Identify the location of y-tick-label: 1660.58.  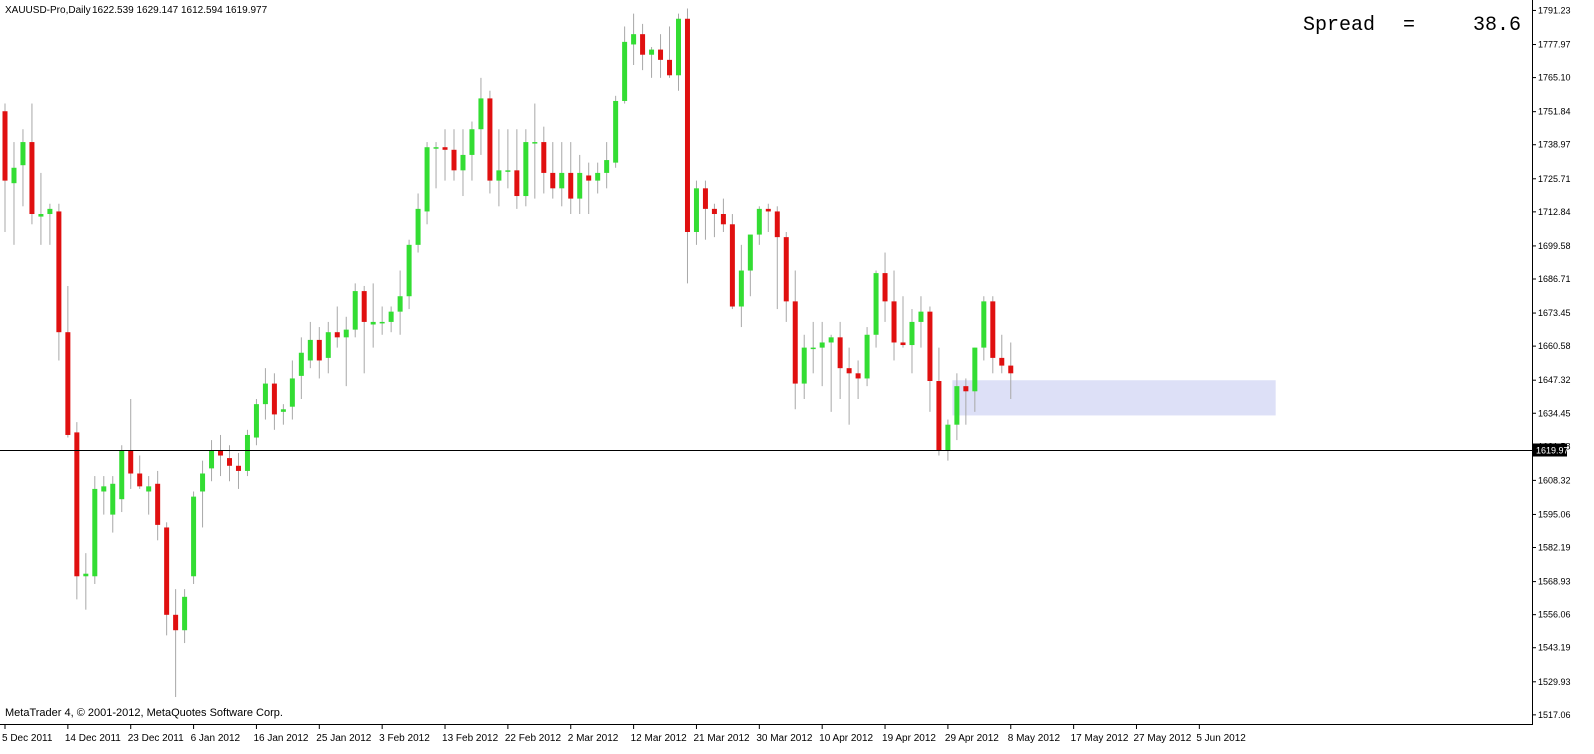
(1554, 346).